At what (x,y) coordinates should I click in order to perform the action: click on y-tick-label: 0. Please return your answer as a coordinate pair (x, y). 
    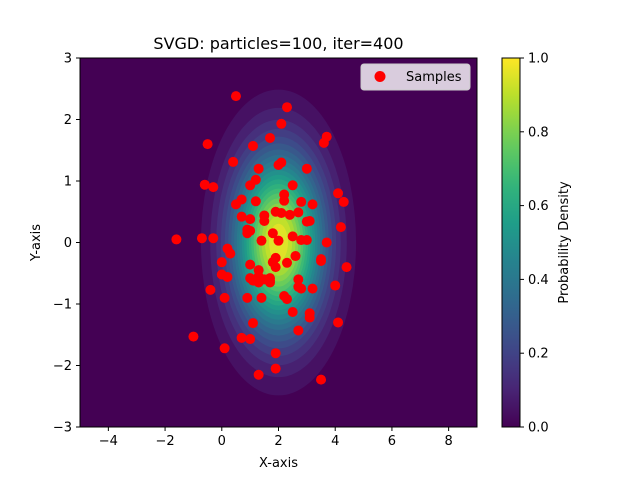
    Looking at the image, I should click on (68, 243).